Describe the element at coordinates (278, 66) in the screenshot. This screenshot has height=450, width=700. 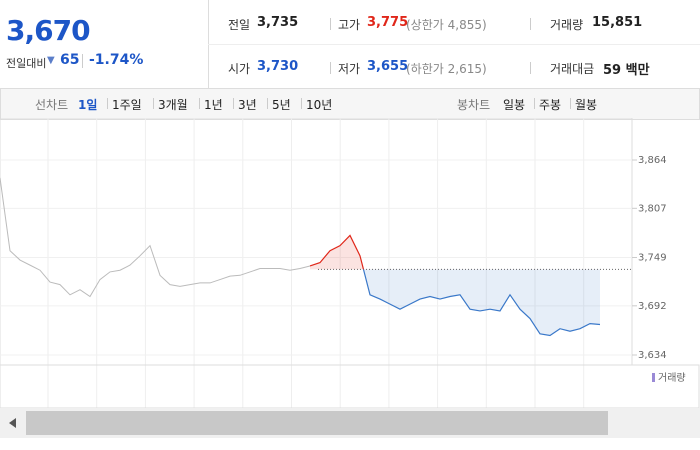
I see `stat-value: 3,730` at that location.